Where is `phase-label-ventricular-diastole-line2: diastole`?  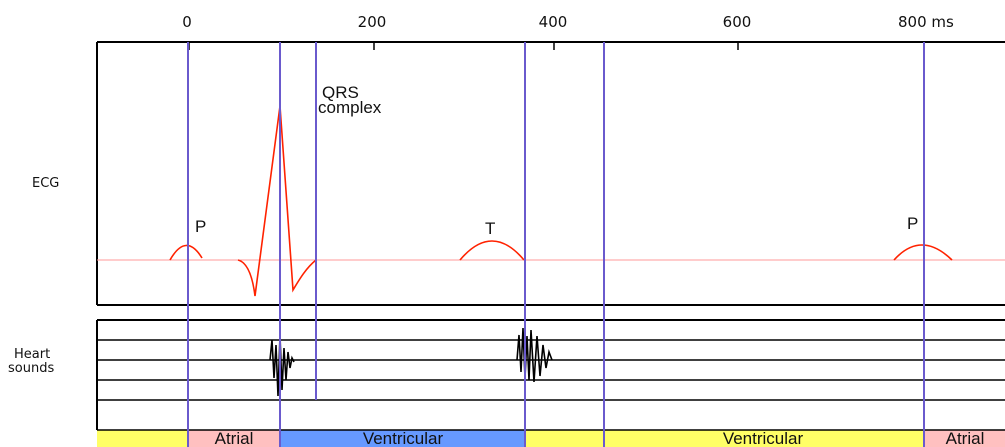 phase-label-ventricular-diastole-line2: diastole is located at coordinates (763, 445).